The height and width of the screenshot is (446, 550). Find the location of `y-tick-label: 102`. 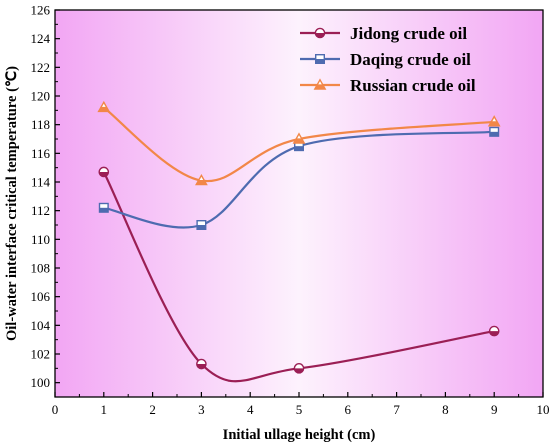

y-tick-label: 102 is located at coordinates (41, 354).